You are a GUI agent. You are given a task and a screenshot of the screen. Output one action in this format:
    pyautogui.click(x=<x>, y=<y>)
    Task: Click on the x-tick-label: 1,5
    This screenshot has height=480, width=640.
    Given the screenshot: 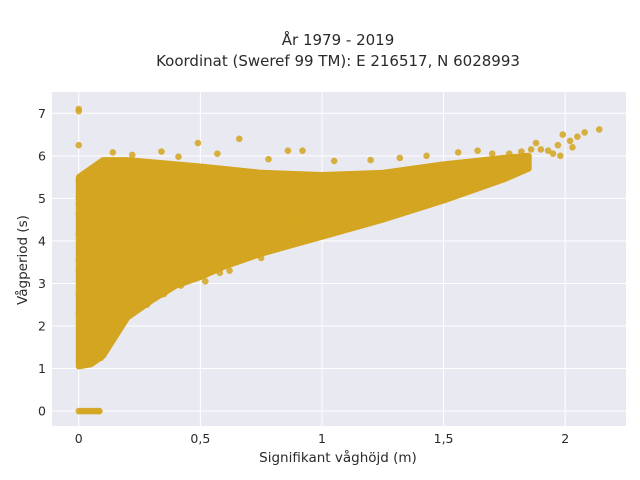 What is the action you would take?
    pyautogui.click(x=444, y=438)
    